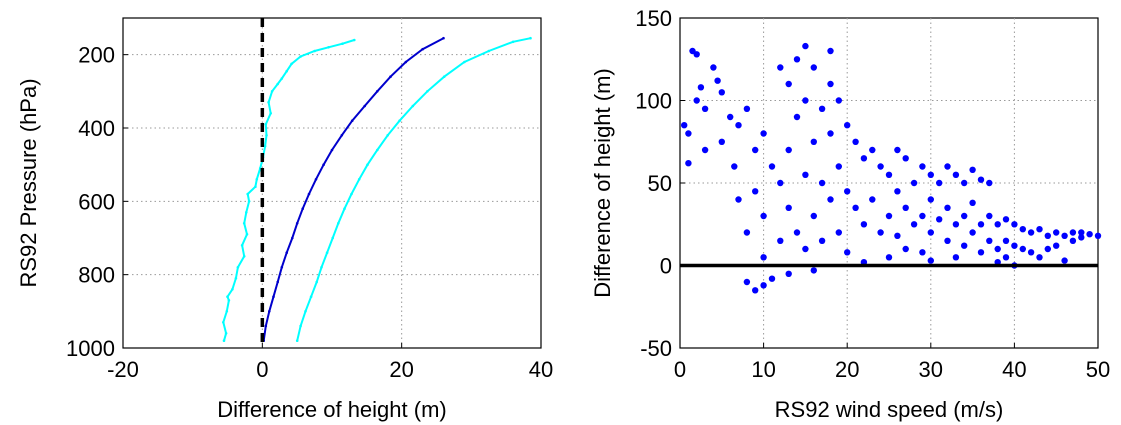  Describe the element at coordinates (96, 128) in the screenshot. I see `left-y-tick-label: 400` at that location.